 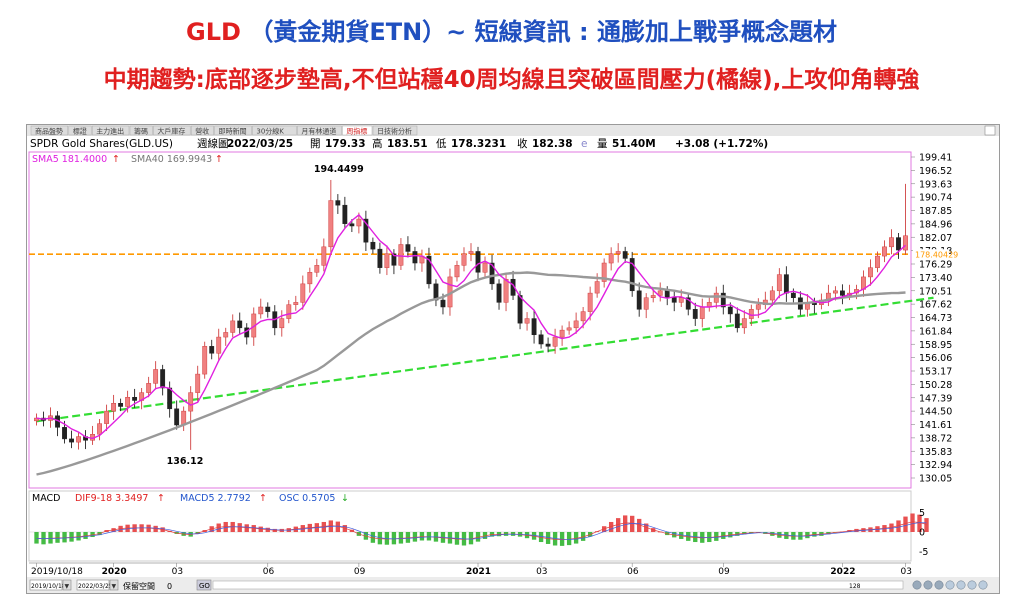 I want to click on y-tick-label: 132.94, so click(x=935, y=465).